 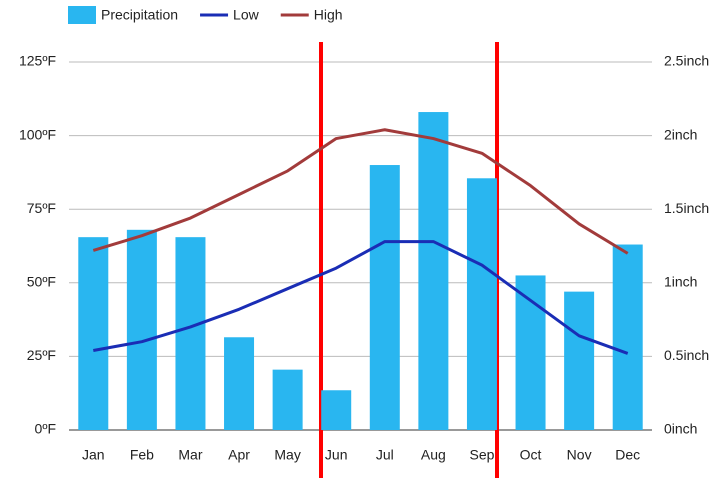 I want to click on y2-tick-label: 0inch, so click(x=680, y=429).